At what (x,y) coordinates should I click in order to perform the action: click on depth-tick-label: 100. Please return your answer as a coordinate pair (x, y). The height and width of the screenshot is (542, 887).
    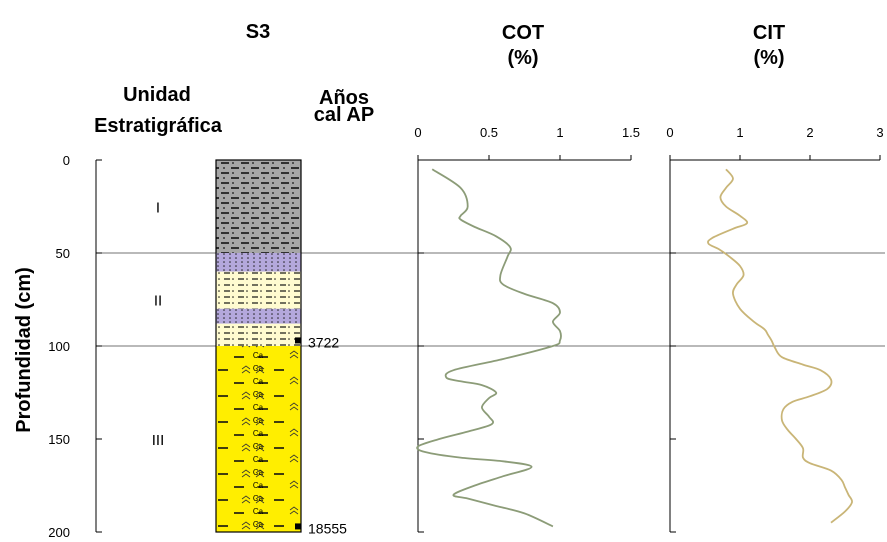
    Looking at the image, I should click on (59, 346).